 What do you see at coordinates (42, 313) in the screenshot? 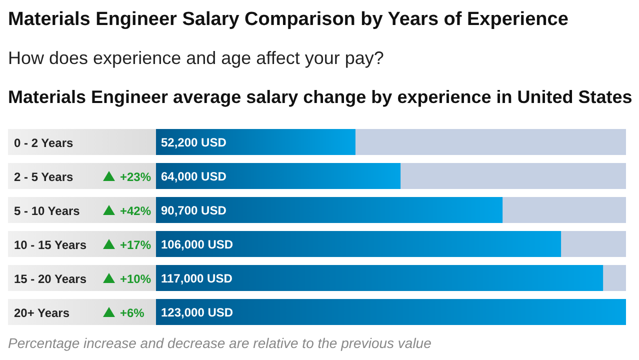
I see `y-tick-label: 20+ Years` at bounding box center [42, 313].